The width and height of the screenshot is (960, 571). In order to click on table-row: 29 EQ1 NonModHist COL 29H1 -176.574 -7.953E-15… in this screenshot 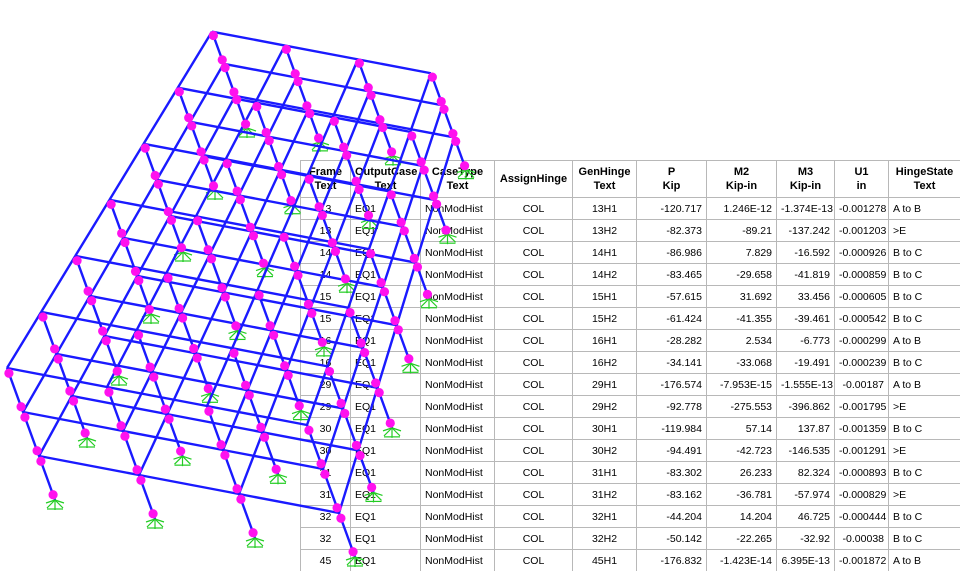, I will do `click(630, 384)`.